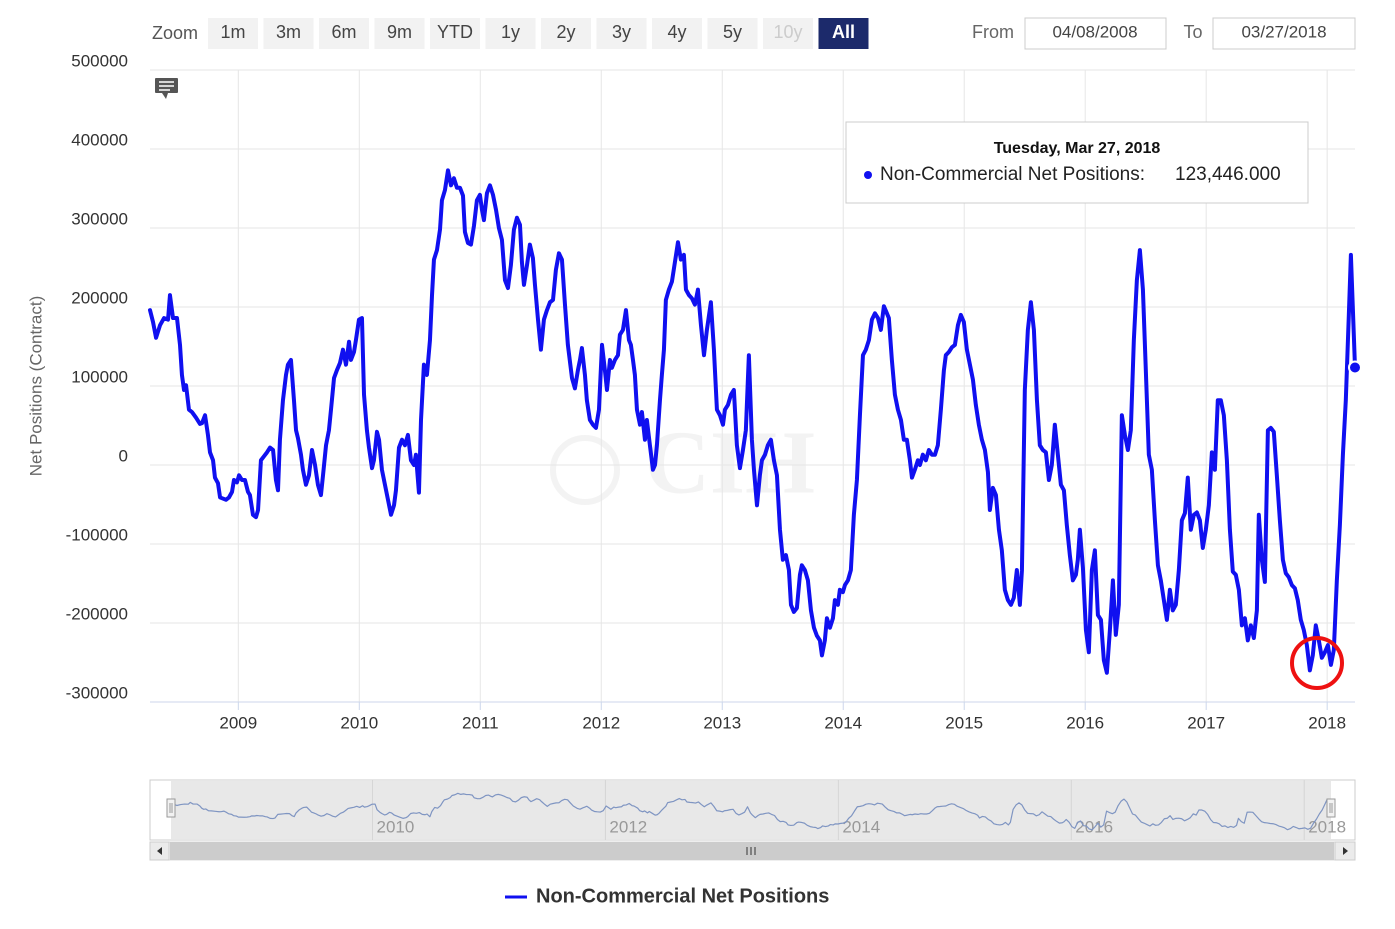 The height and width of the screenshot is (929, 1395). I want to click on scrollbar-right-arrow, so click(1345, 851).